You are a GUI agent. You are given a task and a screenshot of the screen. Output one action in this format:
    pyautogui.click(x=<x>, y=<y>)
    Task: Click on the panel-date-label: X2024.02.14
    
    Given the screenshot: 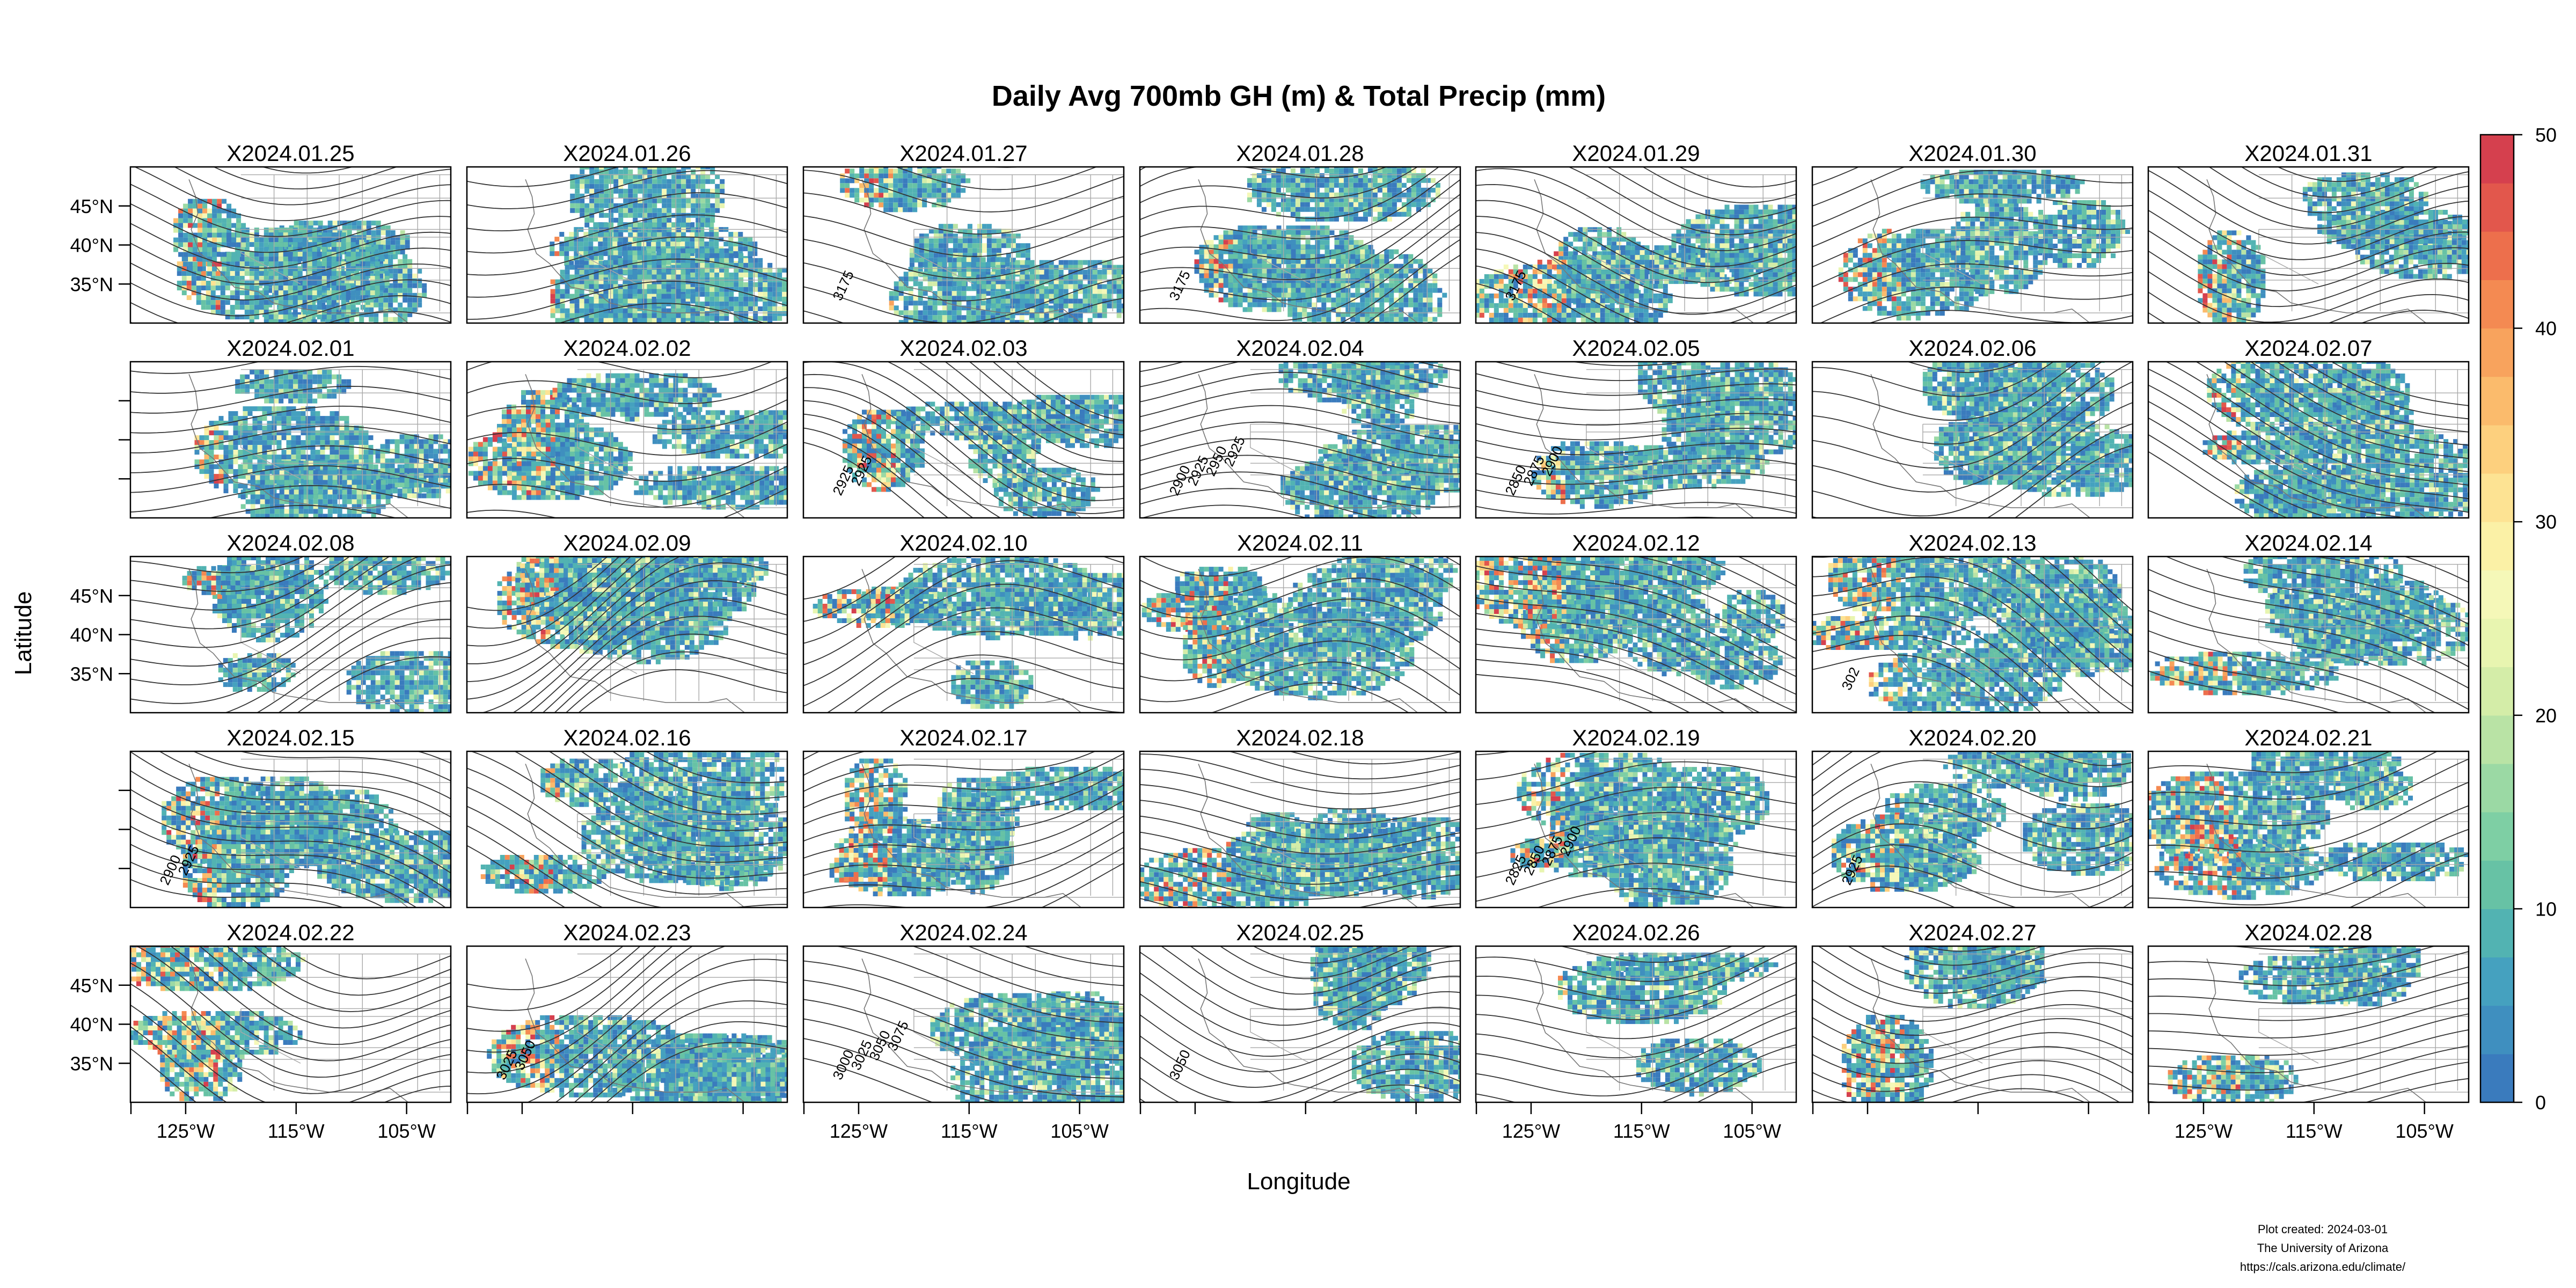 What is the action you would take?
    pyautogui.click(x=2308, y=542)
    